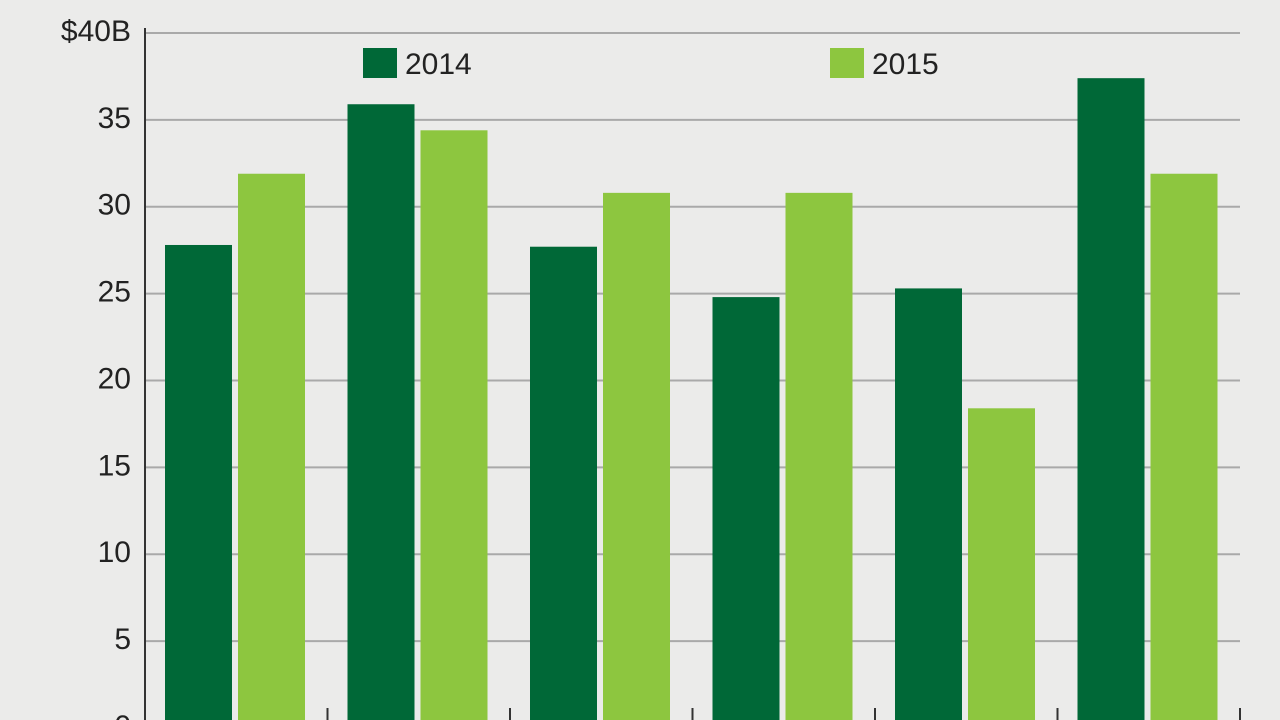 Image resolution: width=1280 pixels, height=720 pixels. I want to click on legend-label: 2015, so click(905, 64).